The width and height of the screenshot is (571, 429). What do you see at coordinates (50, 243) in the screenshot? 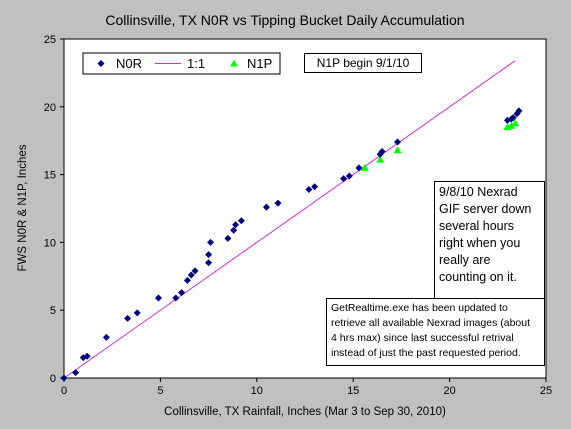
I see `y-tick-label: 10` at bounding box center [50, 243].